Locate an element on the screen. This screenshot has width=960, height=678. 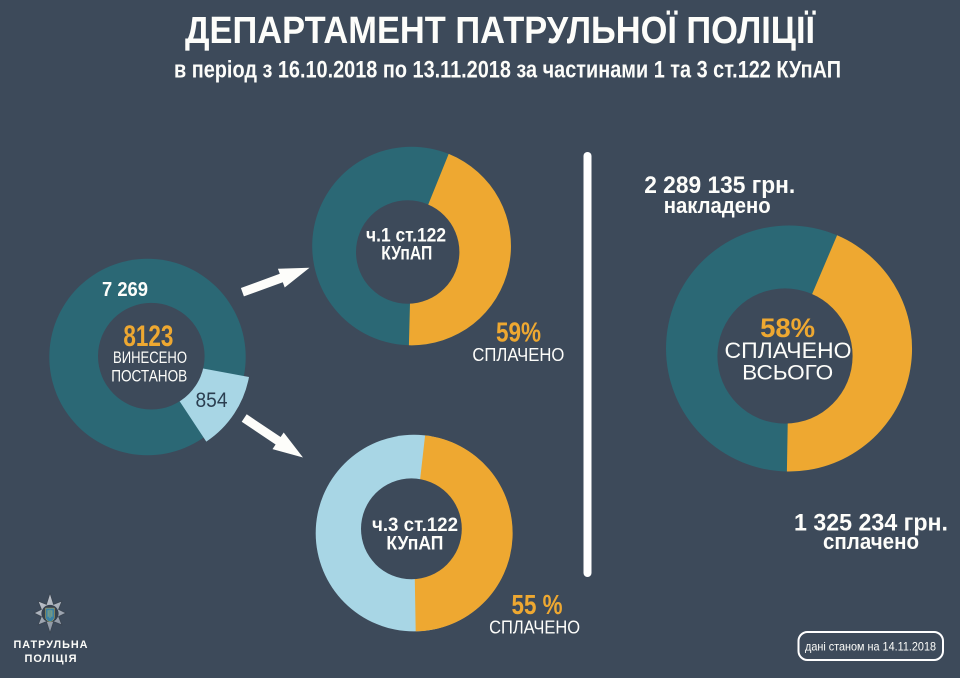
svg-text: ВИНЕСЕНО is located at coordinates (150, 357).